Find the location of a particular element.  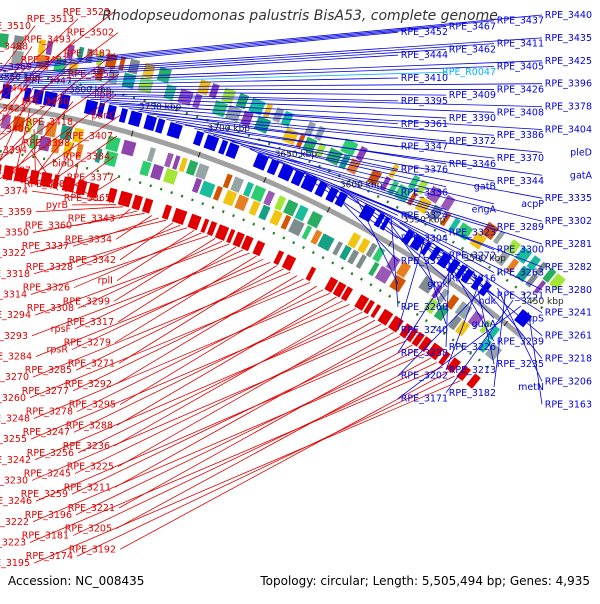

forward-gene-label: RPE_3288 is located at coordinates (89, 425).